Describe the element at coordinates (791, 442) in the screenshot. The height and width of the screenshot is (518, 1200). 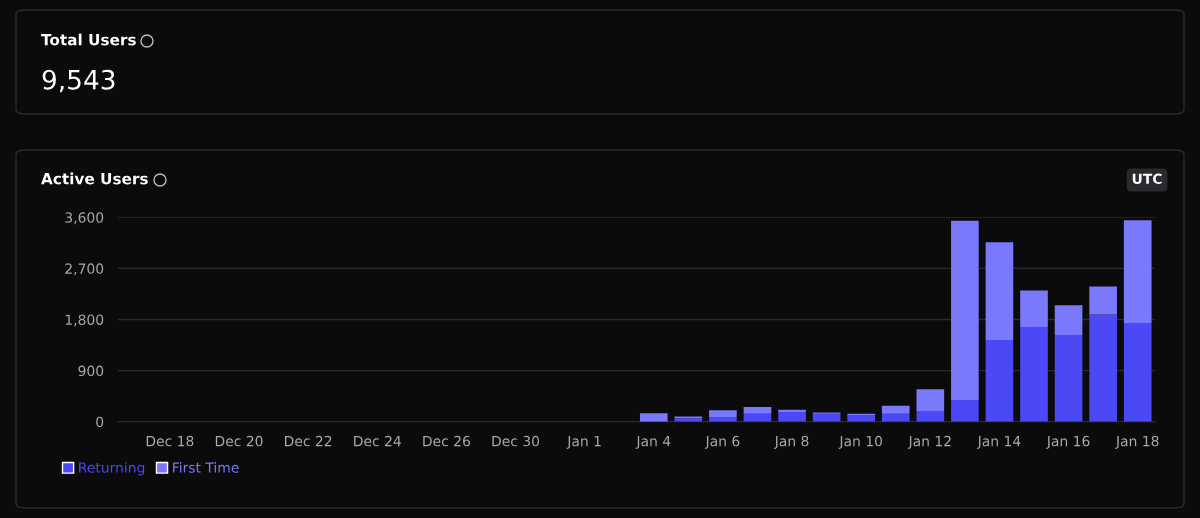
I see `x-tick-label: Jan 8` at that location.